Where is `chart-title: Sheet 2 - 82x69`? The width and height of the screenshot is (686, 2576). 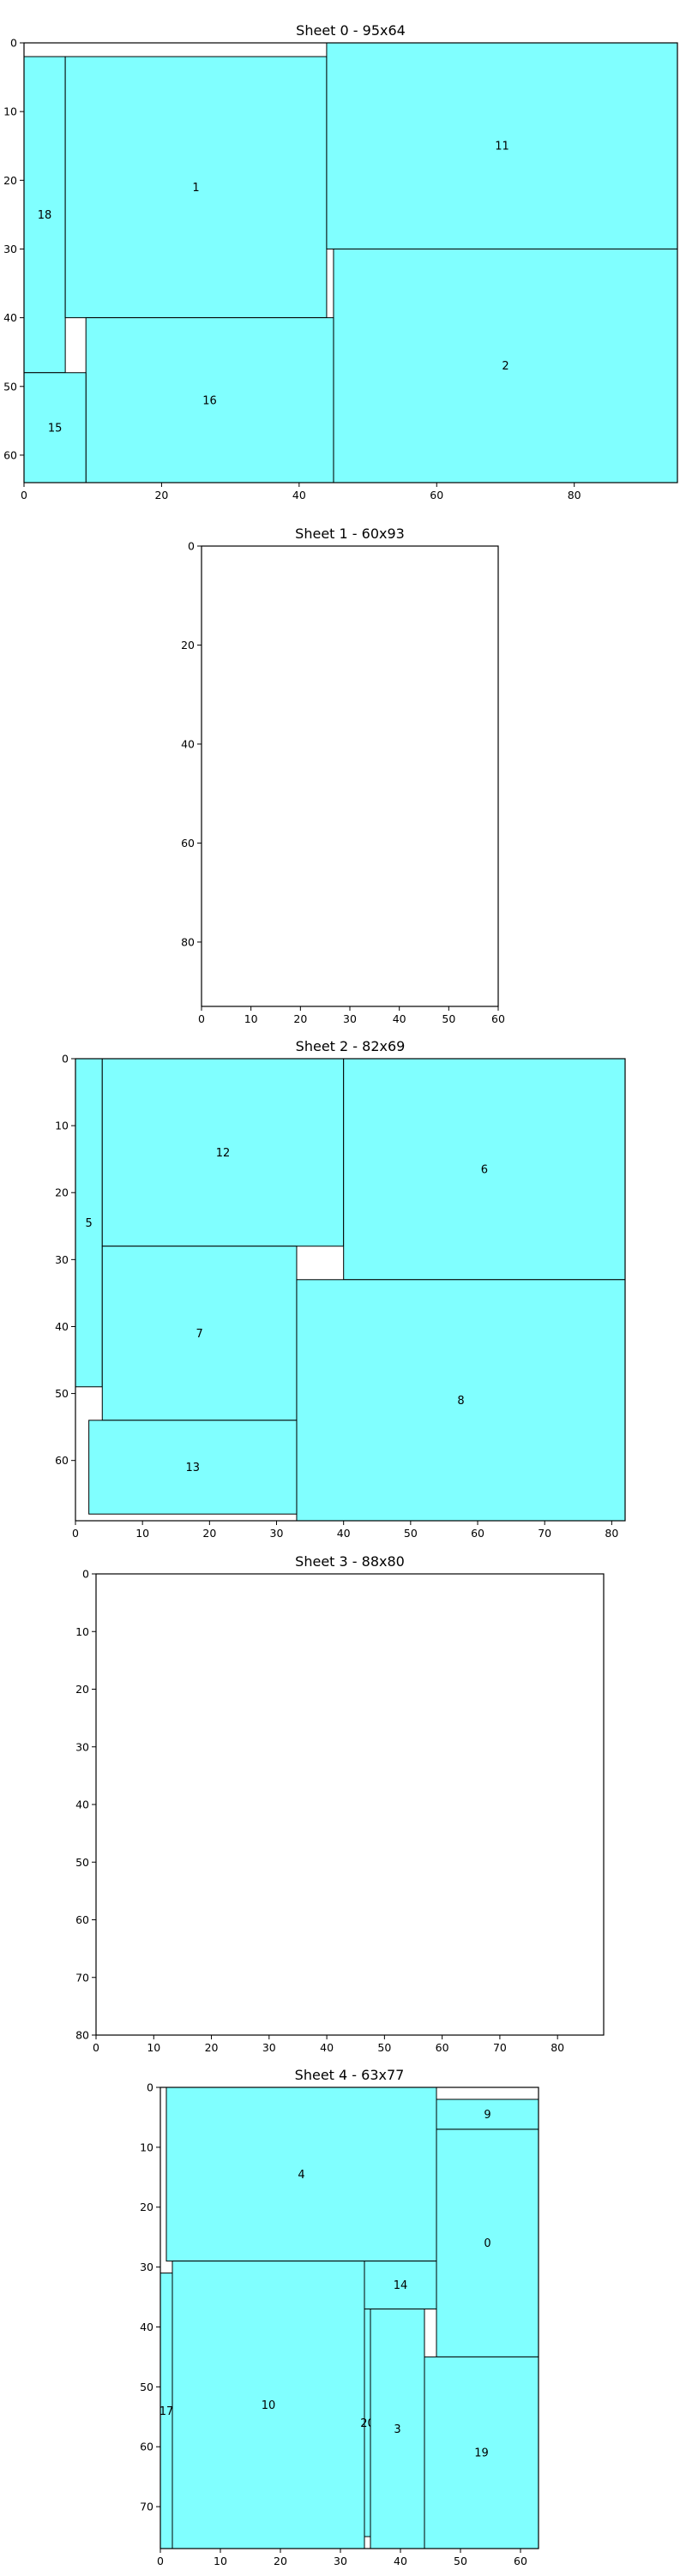
chart-title: Sheet 2 - 82x69 is located at coordinates (351, 1046).